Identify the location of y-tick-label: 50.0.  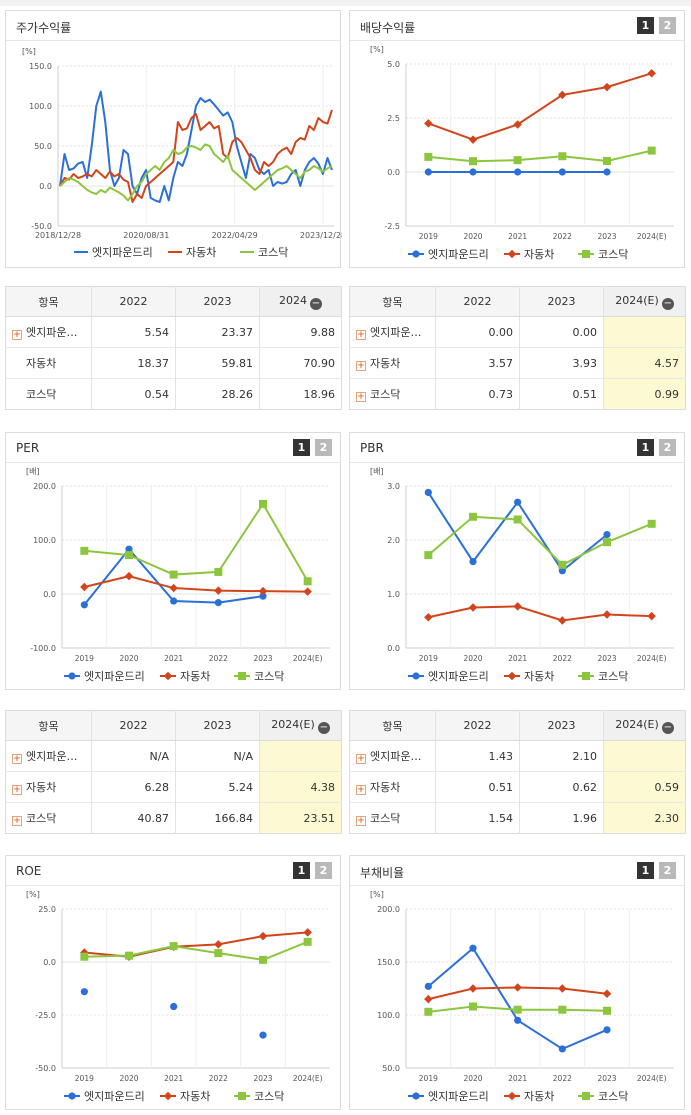
(43, 146).